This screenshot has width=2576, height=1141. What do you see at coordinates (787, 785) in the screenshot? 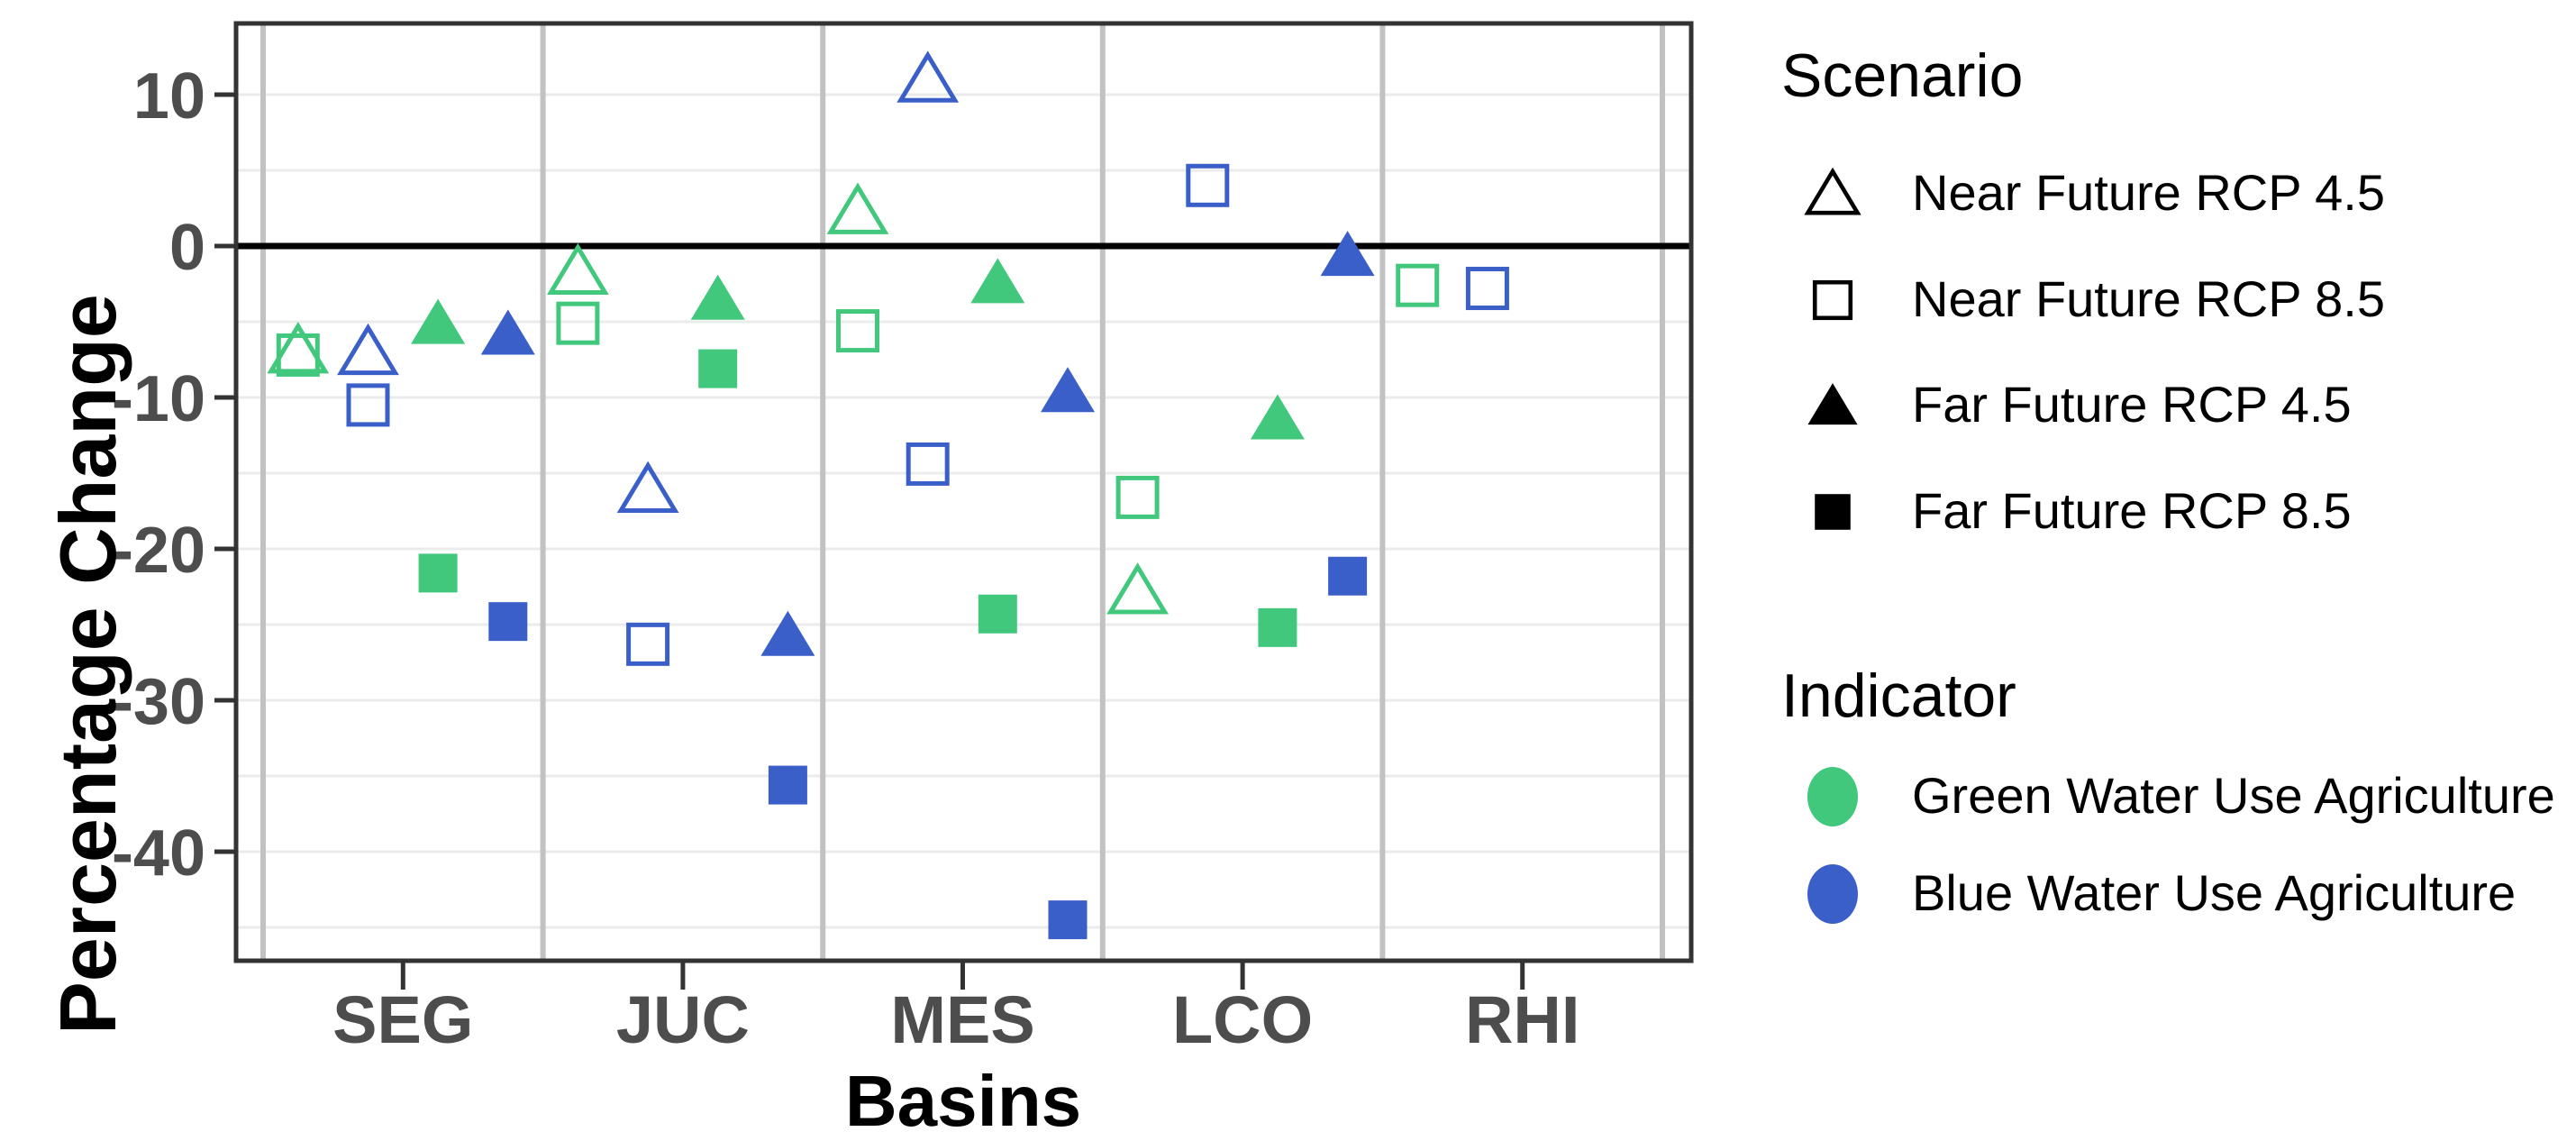
I see `point-JUC-blue-far-square` at bounding box center [787, 785].